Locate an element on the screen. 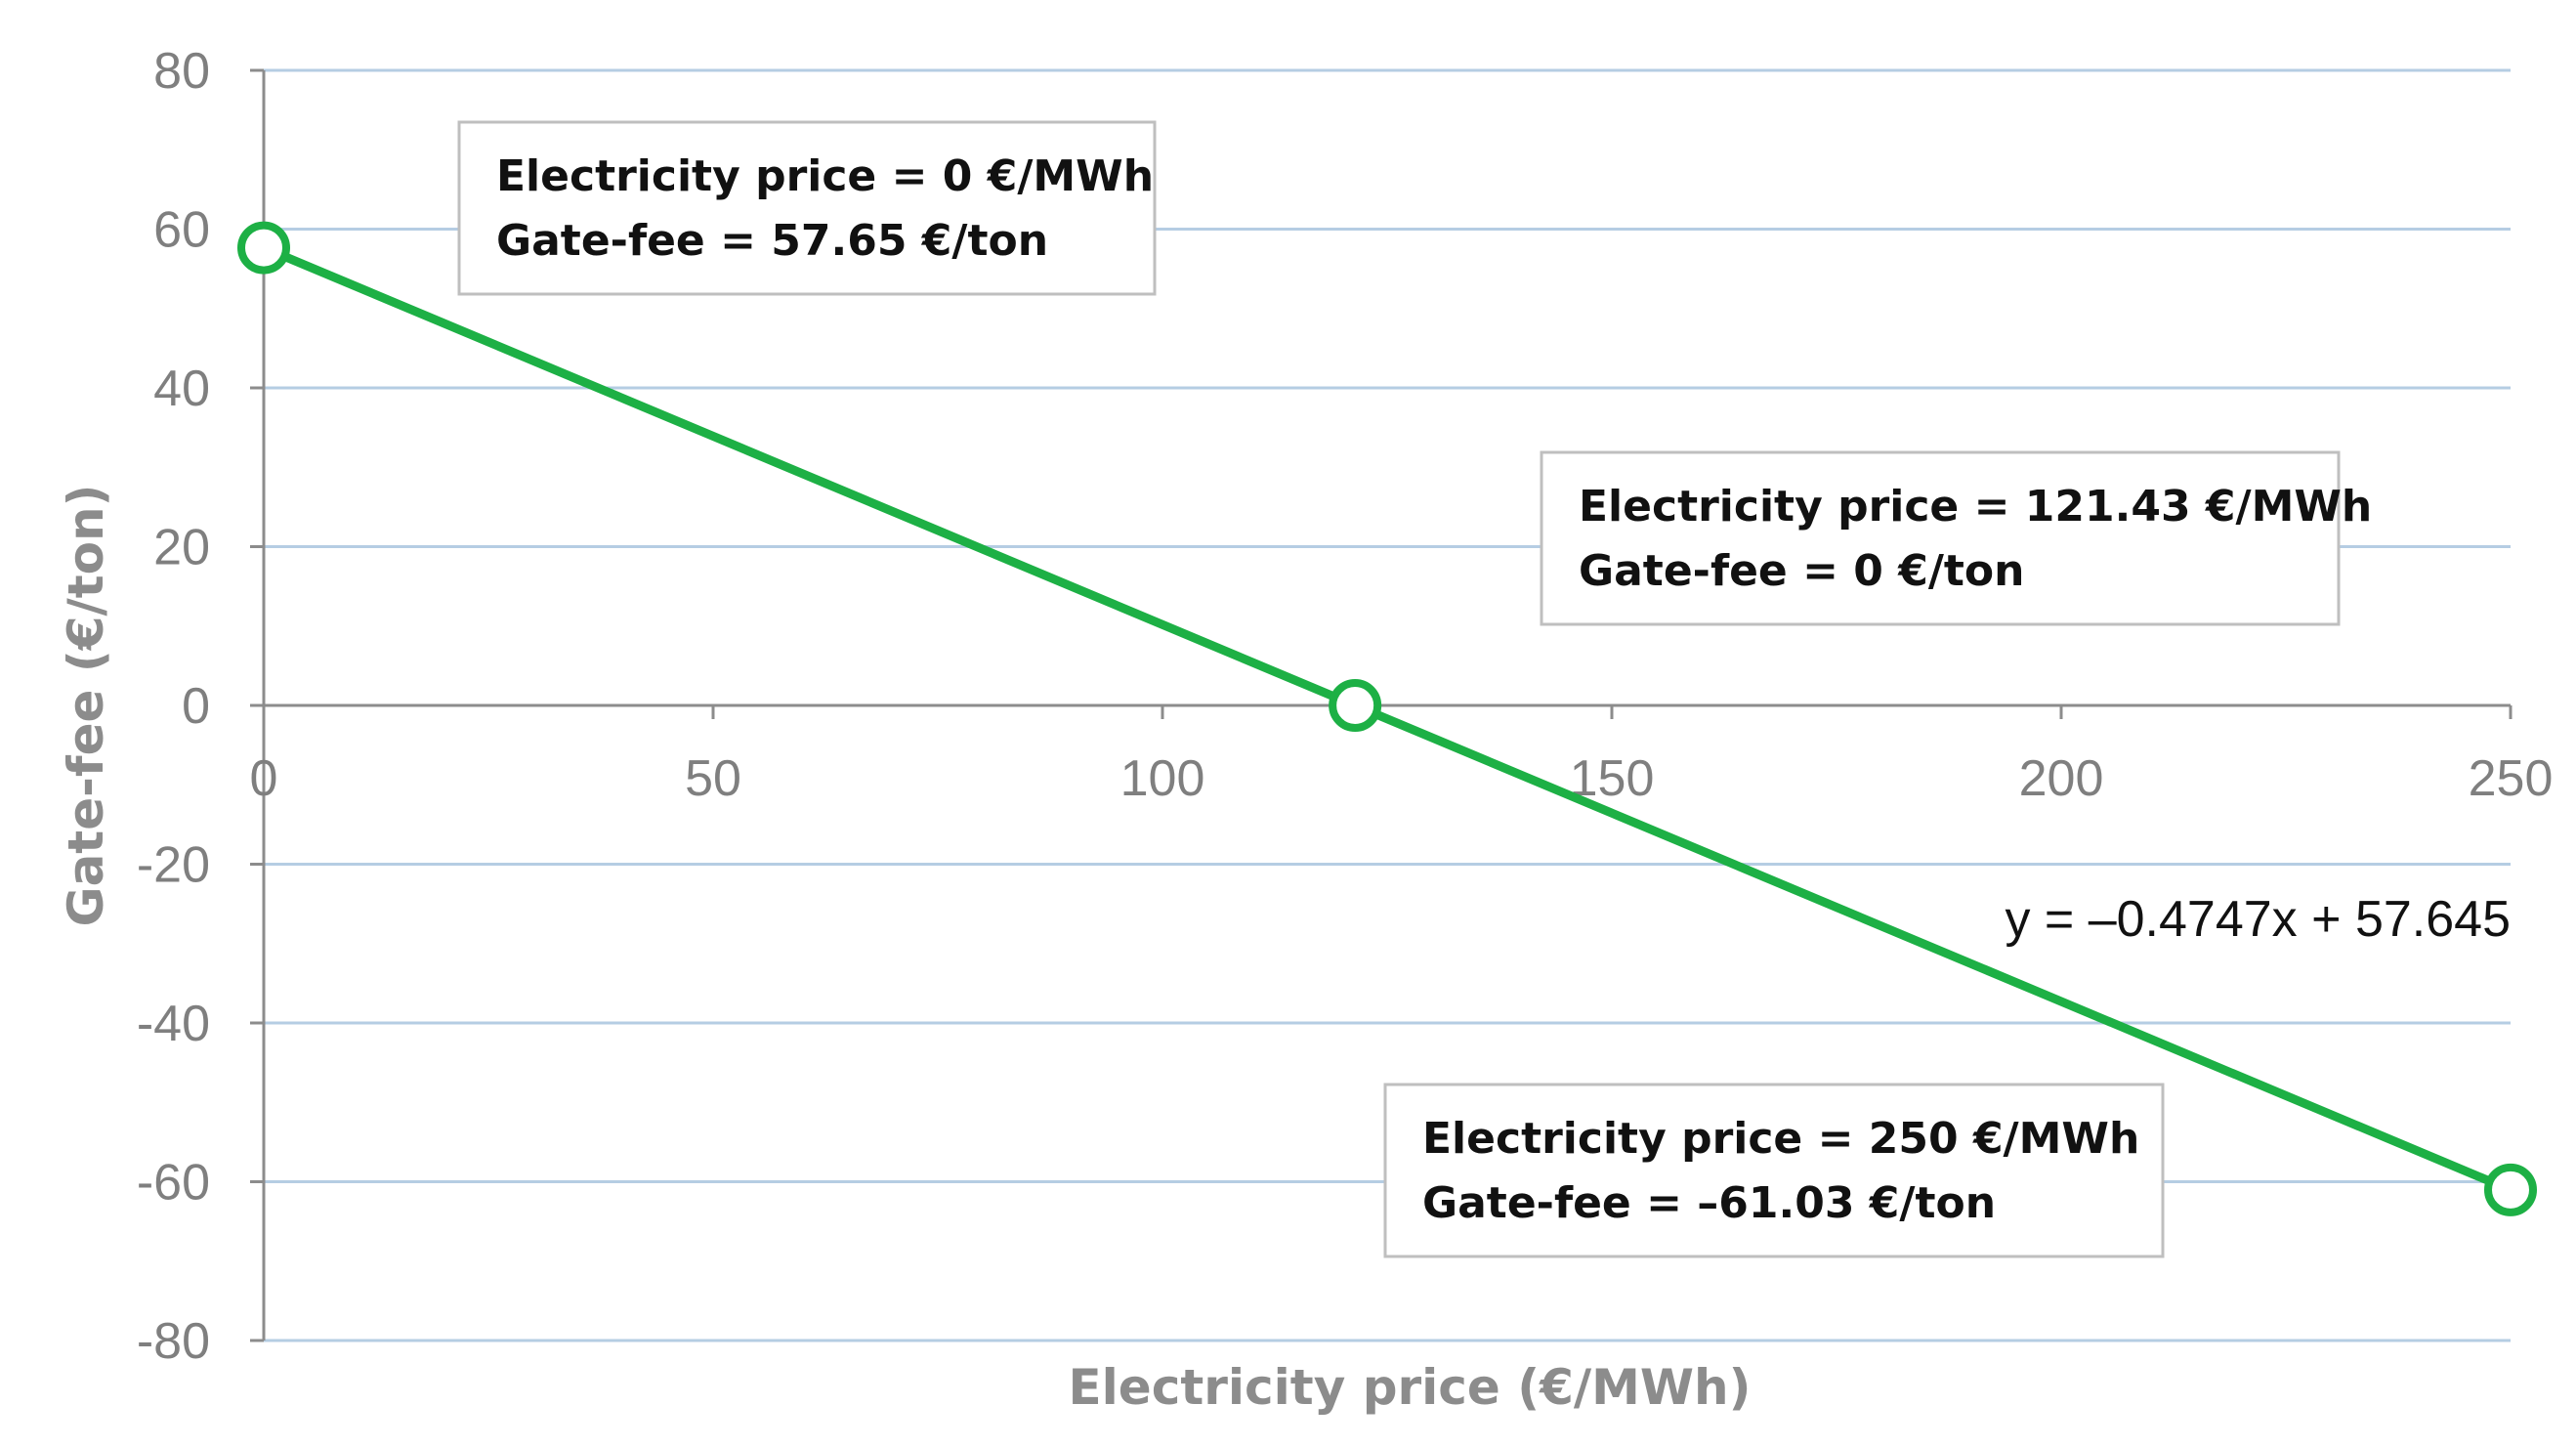  y-tick-label: -20 is located at coordinates (173, 865).